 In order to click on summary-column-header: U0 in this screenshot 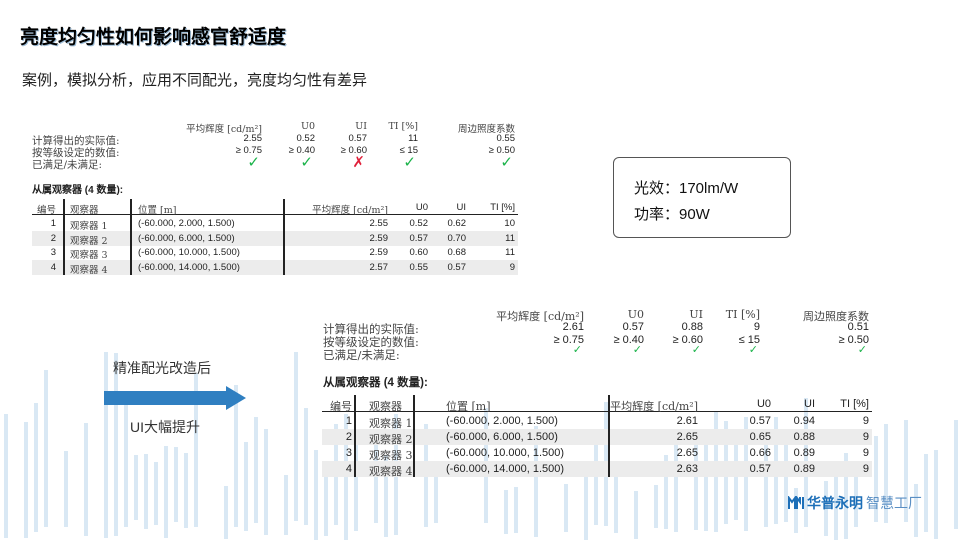, I will do `click(635, 314)`.